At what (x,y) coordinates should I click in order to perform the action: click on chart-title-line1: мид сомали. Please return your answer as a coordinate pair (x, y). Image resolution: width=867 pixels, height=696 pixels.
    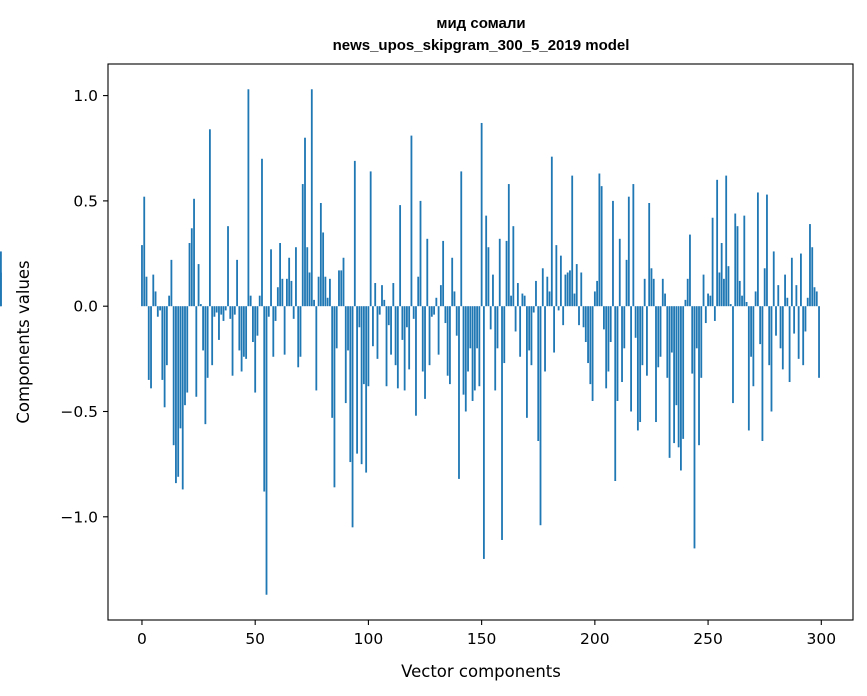
    Looking at the image, I should click on (480, 23).